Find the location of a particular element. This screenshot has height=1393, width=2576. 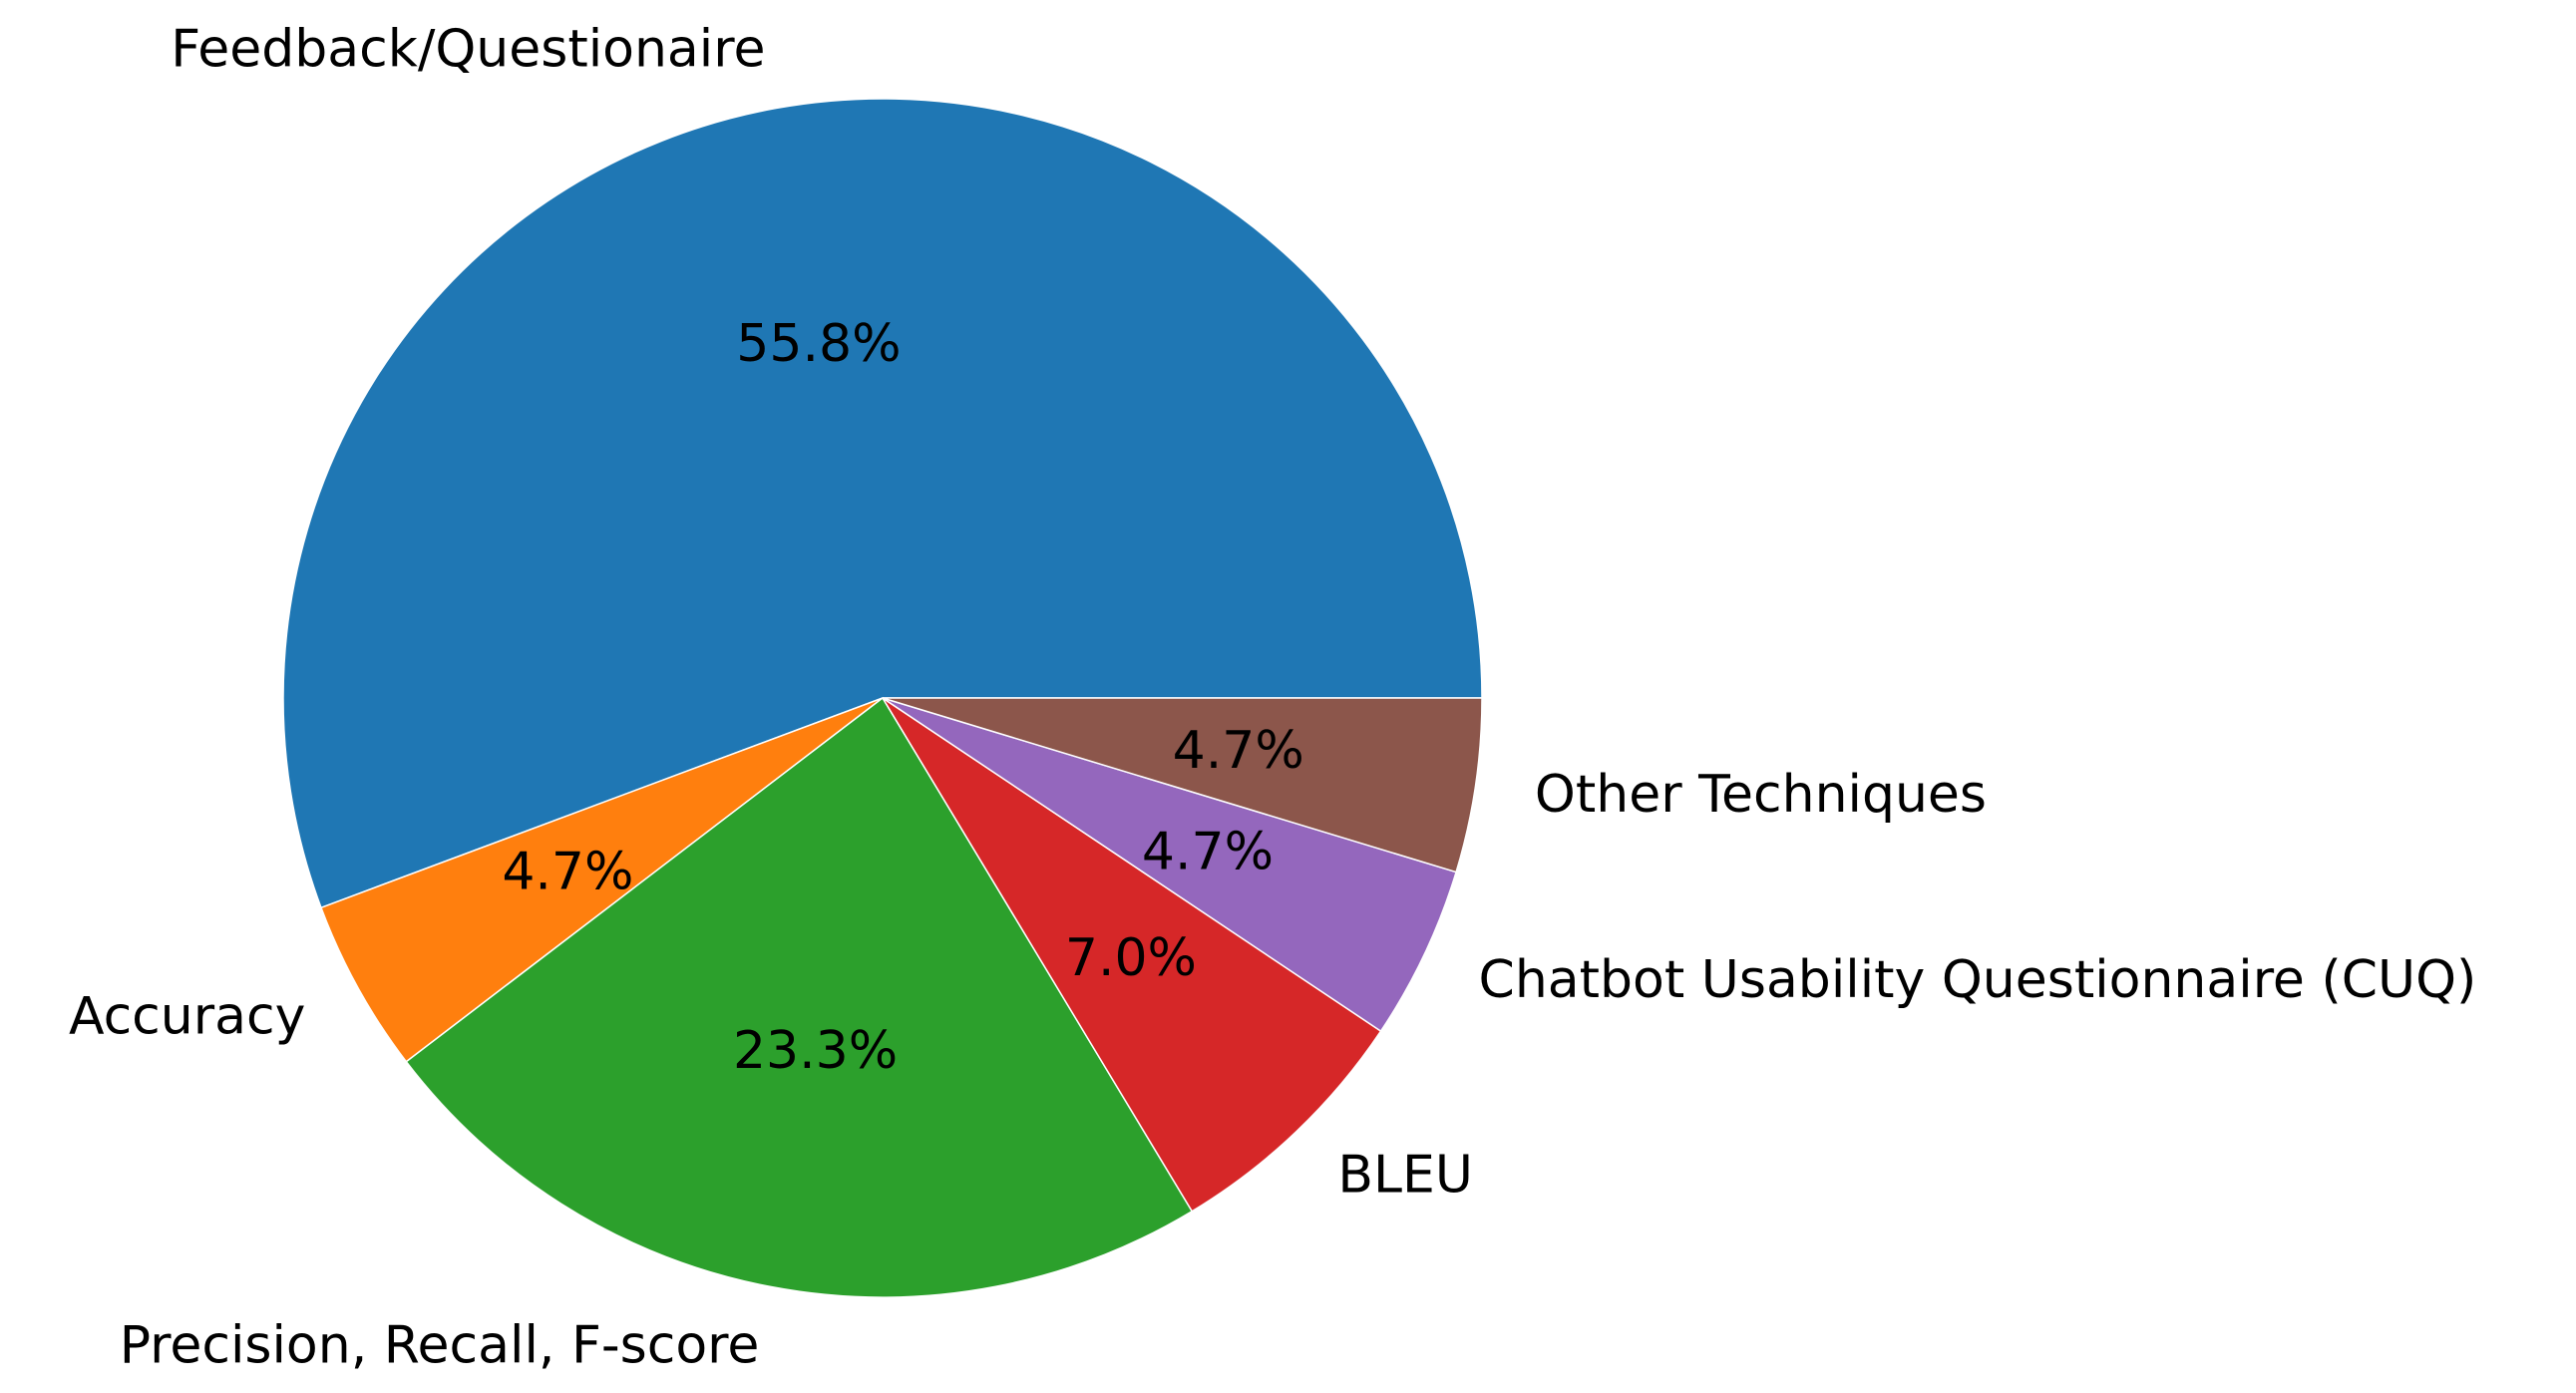

slice-label: Accuracy is located at coordinates (187, 1017).